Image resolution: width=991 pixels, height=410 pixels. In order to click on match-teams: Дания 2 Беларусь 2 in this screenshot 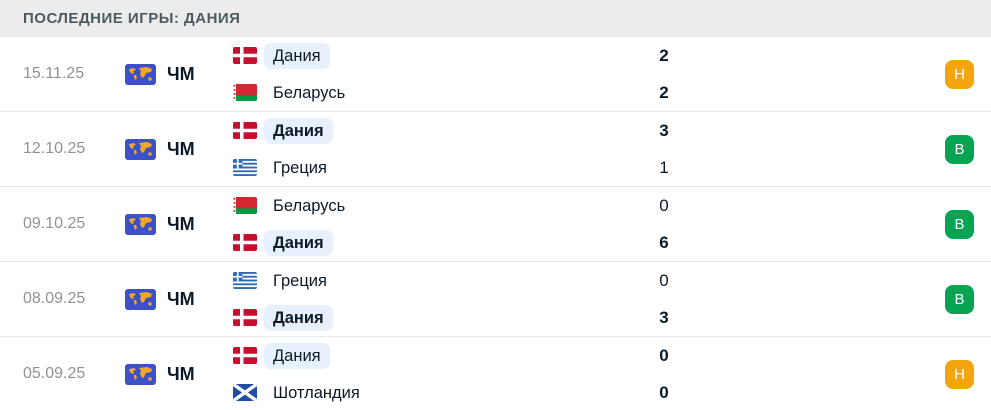, I will do `click(574, 74)`.